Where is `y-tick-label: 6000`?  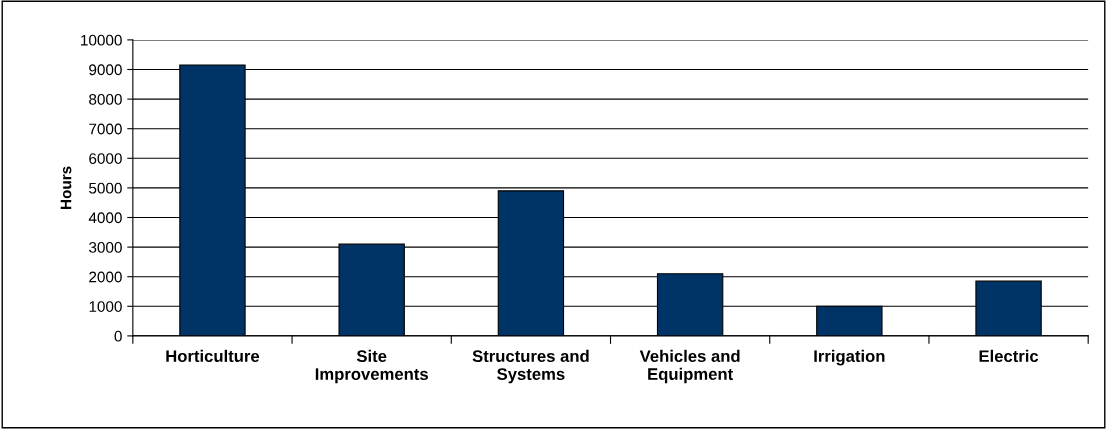
y-tick-label: 6000 is located at coordinates (105, 158).